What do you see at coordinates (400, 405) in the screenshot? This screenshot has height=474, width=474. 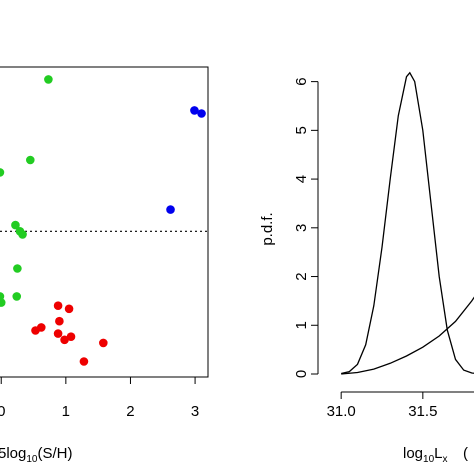 I see `pdf-x-axis: 31.0 31.5` at bounding box center [400, 405].